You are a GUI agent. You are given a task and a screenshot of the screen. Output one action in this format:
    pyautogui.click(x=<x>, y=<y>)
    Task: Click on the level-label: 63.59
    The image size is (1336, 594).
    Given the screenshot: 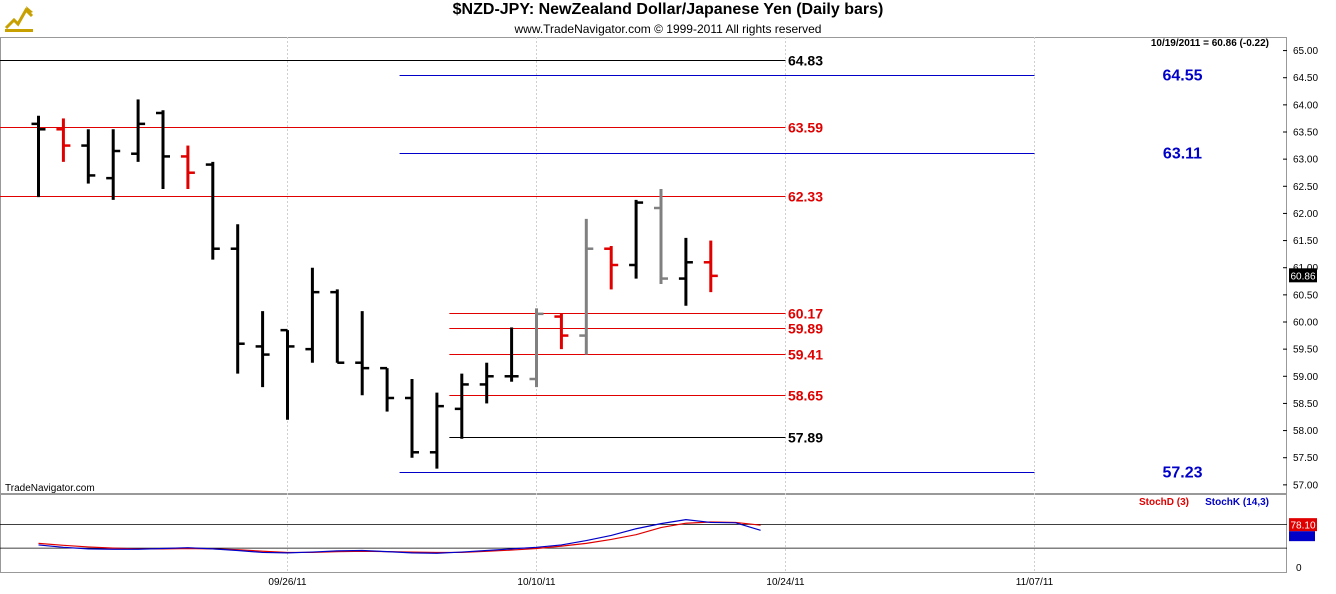 What is the action you would take?
    pyautogui.click(x=805, y=128)
    